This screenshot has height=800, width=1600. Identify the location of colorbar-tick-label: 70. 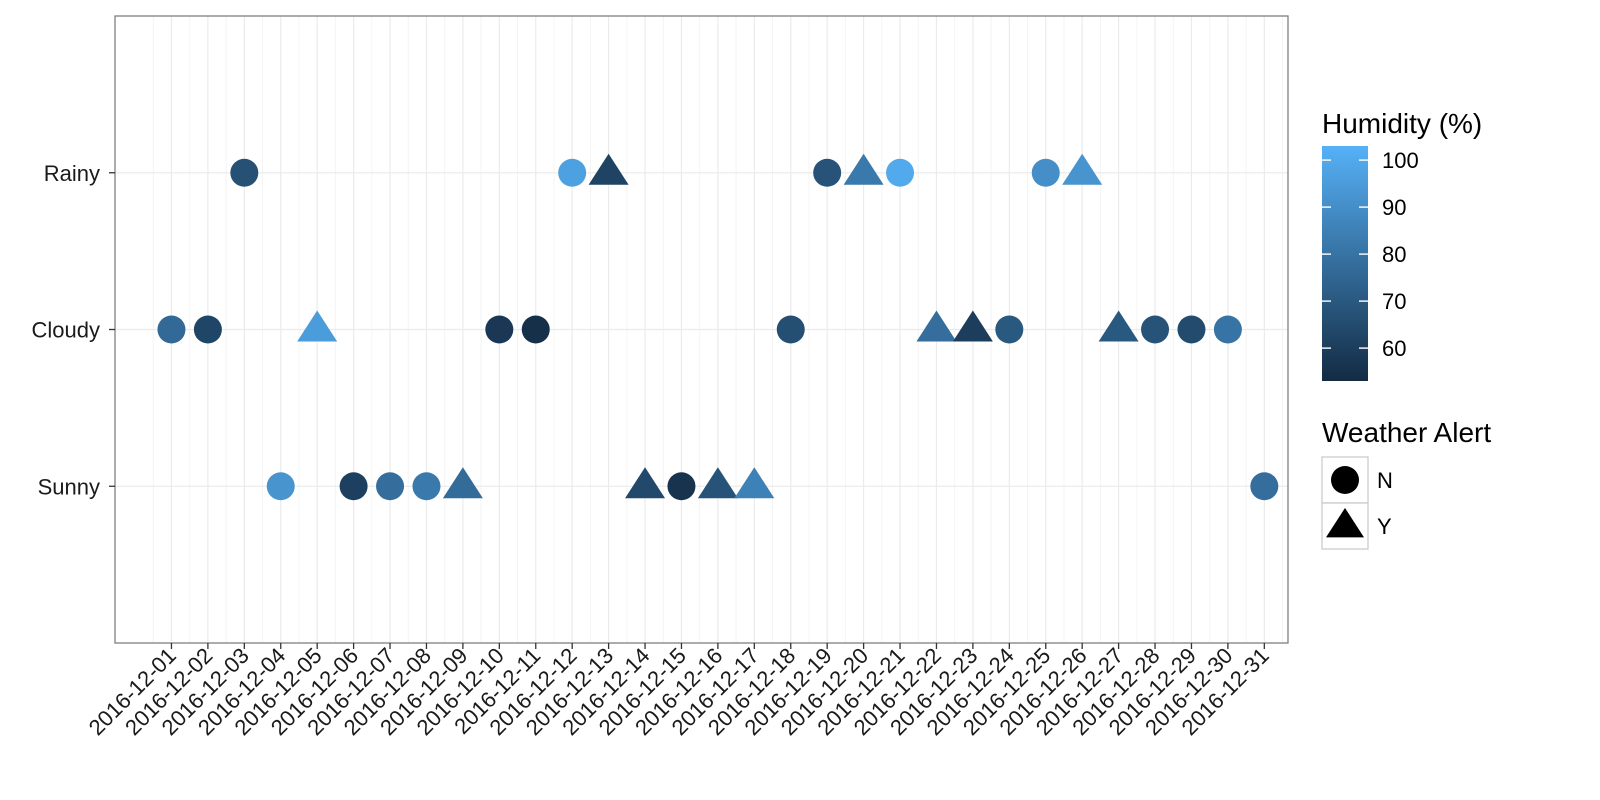
(1394, 301).